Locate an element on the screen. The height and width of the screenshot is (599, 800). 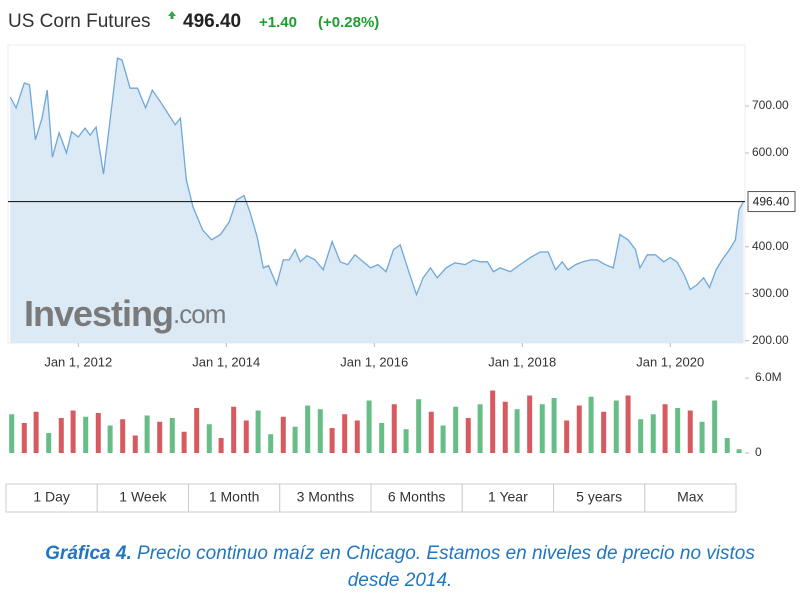
range-button: 1 Year is located at coordinates (507, 498).